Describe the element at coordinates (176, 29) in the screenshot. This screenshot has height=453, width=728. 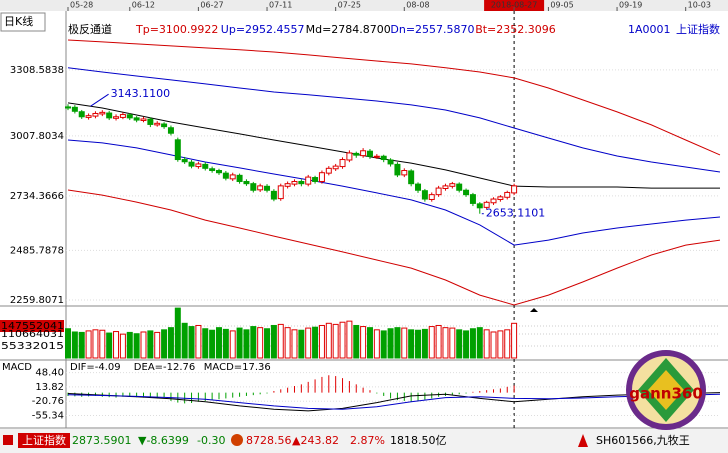
I see `indicator-value: Tp=3100.9922` at that location.